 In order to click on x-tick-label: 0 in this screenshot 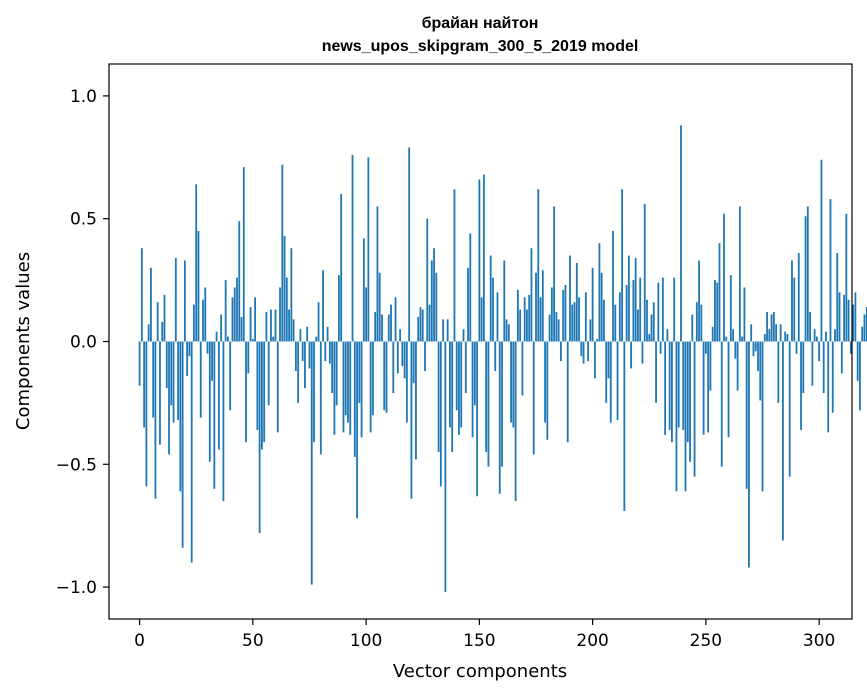, I will do `click(139, 641)`.